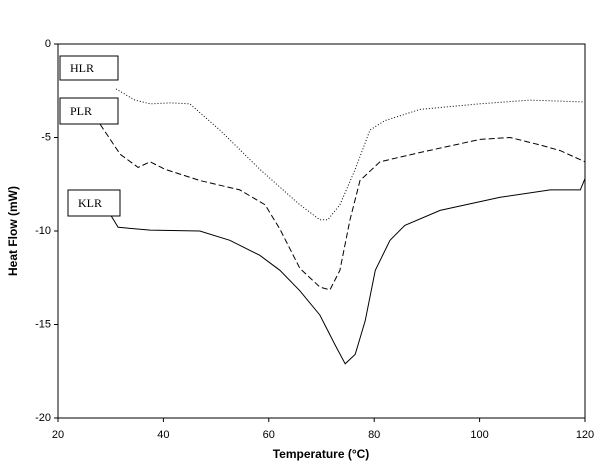 The height and width of the screenshot is (466, 600). Describe the element at coordinates (43, 231) in the screenshot. I see `y-tick-label: -10` at that location.